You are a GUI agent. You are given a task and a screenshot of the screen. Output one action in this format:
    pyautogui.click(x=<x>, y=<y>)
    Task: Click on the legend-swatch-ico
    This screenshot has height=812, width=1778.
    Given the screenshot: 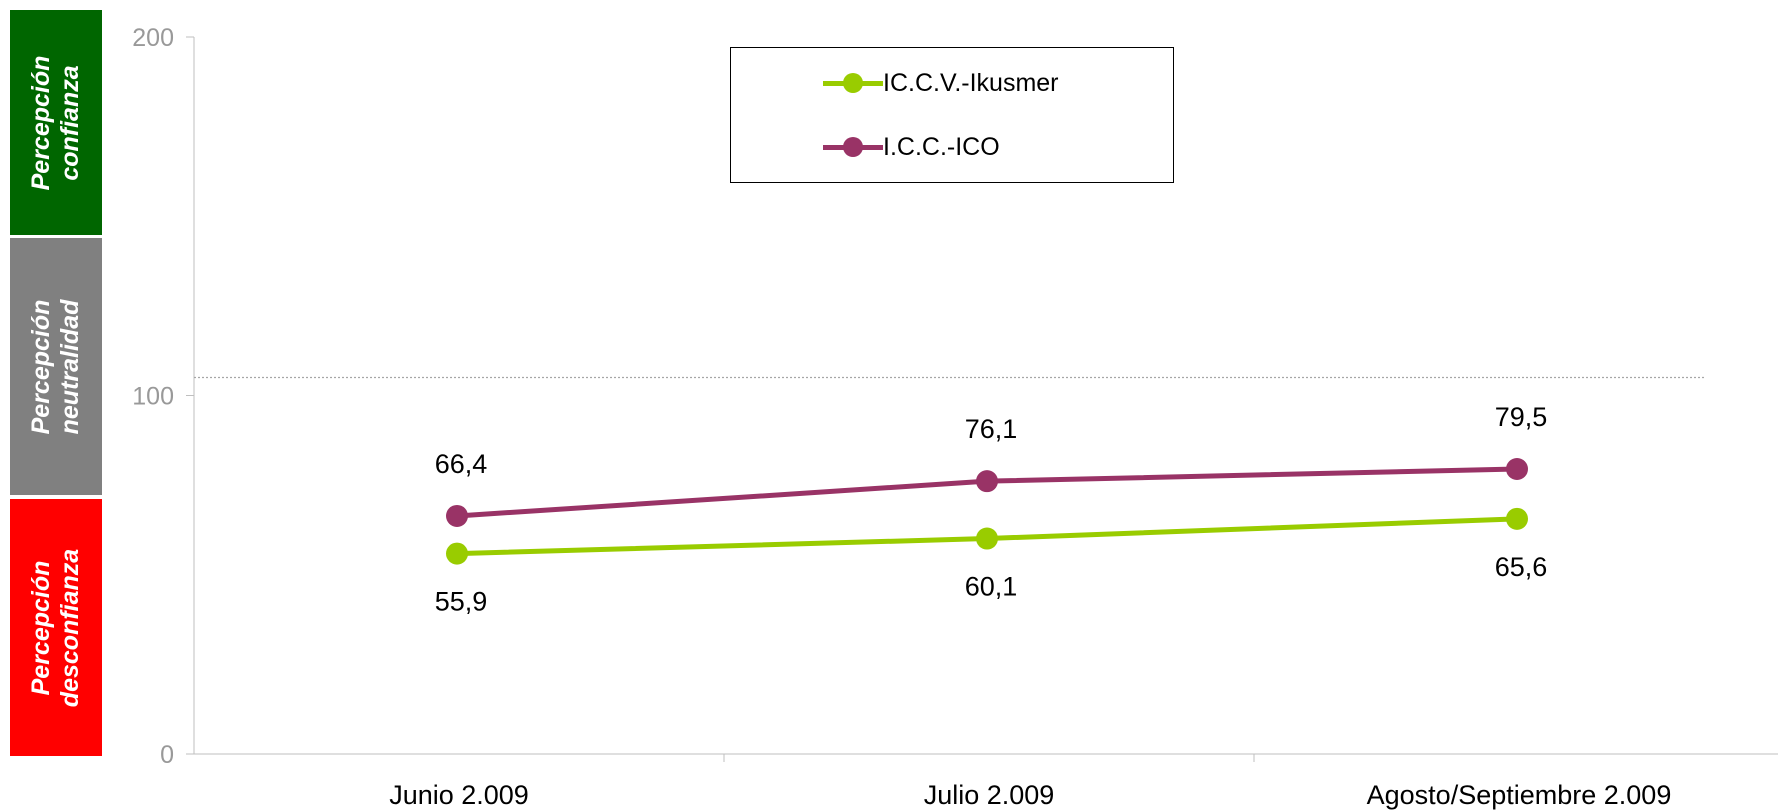 What is the action you would take?
    pyautogui.click(x=853, y=147)
    